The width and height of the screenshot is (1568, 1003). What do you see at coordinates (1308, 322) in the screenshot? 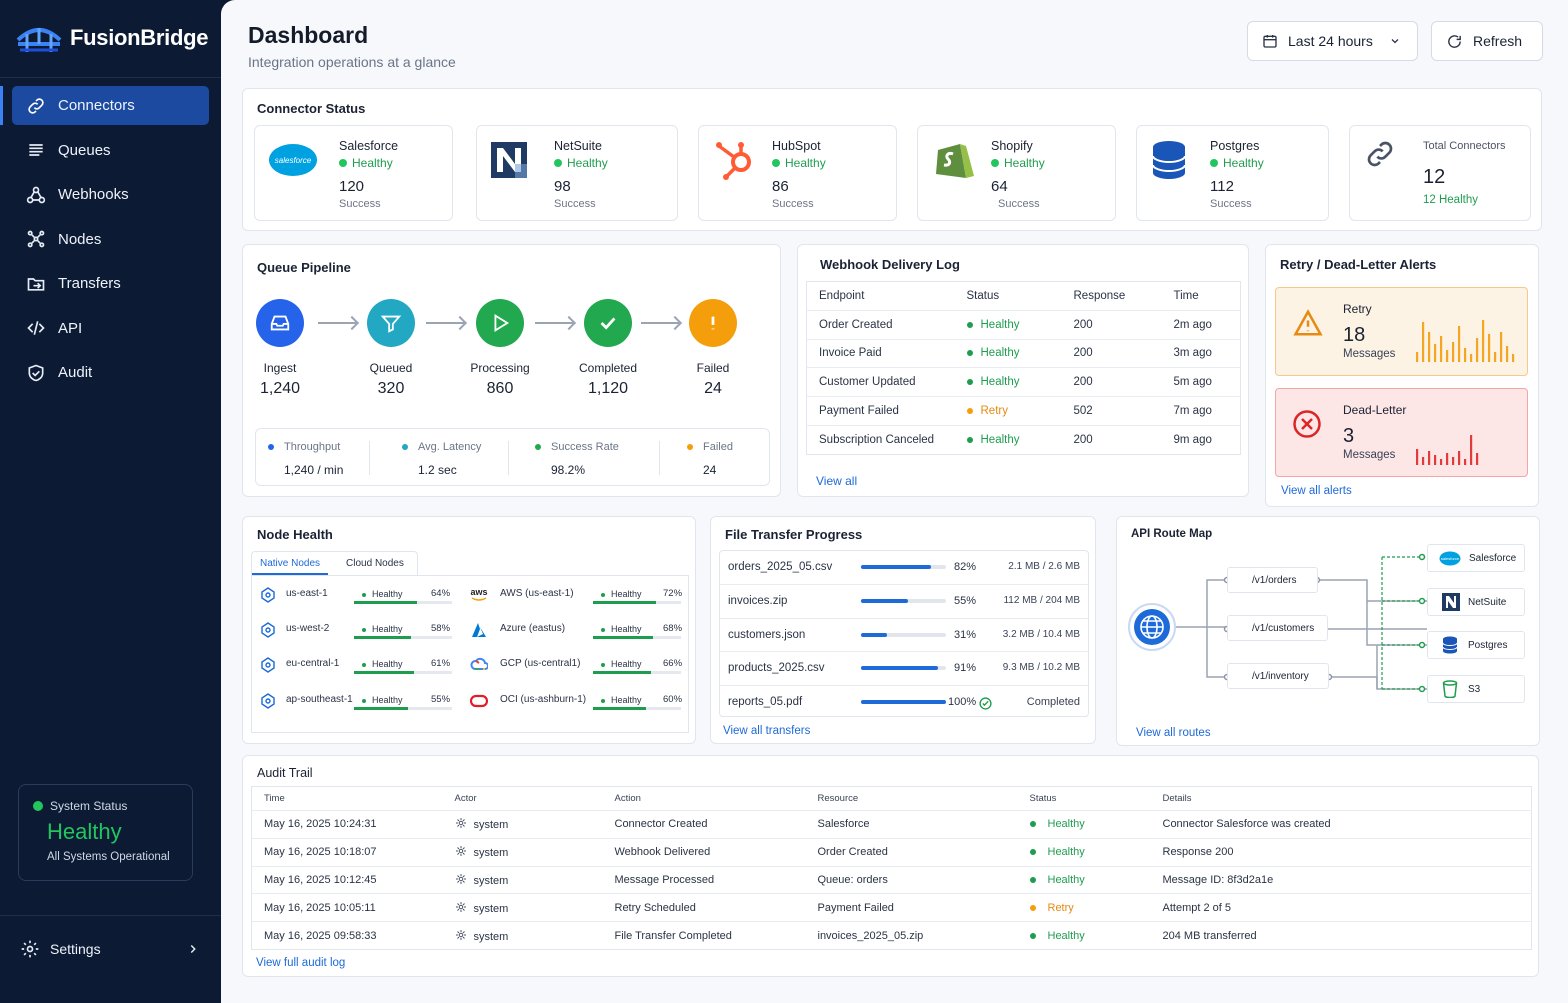
I see `warning-icon` at bounding box center [1308, 322].